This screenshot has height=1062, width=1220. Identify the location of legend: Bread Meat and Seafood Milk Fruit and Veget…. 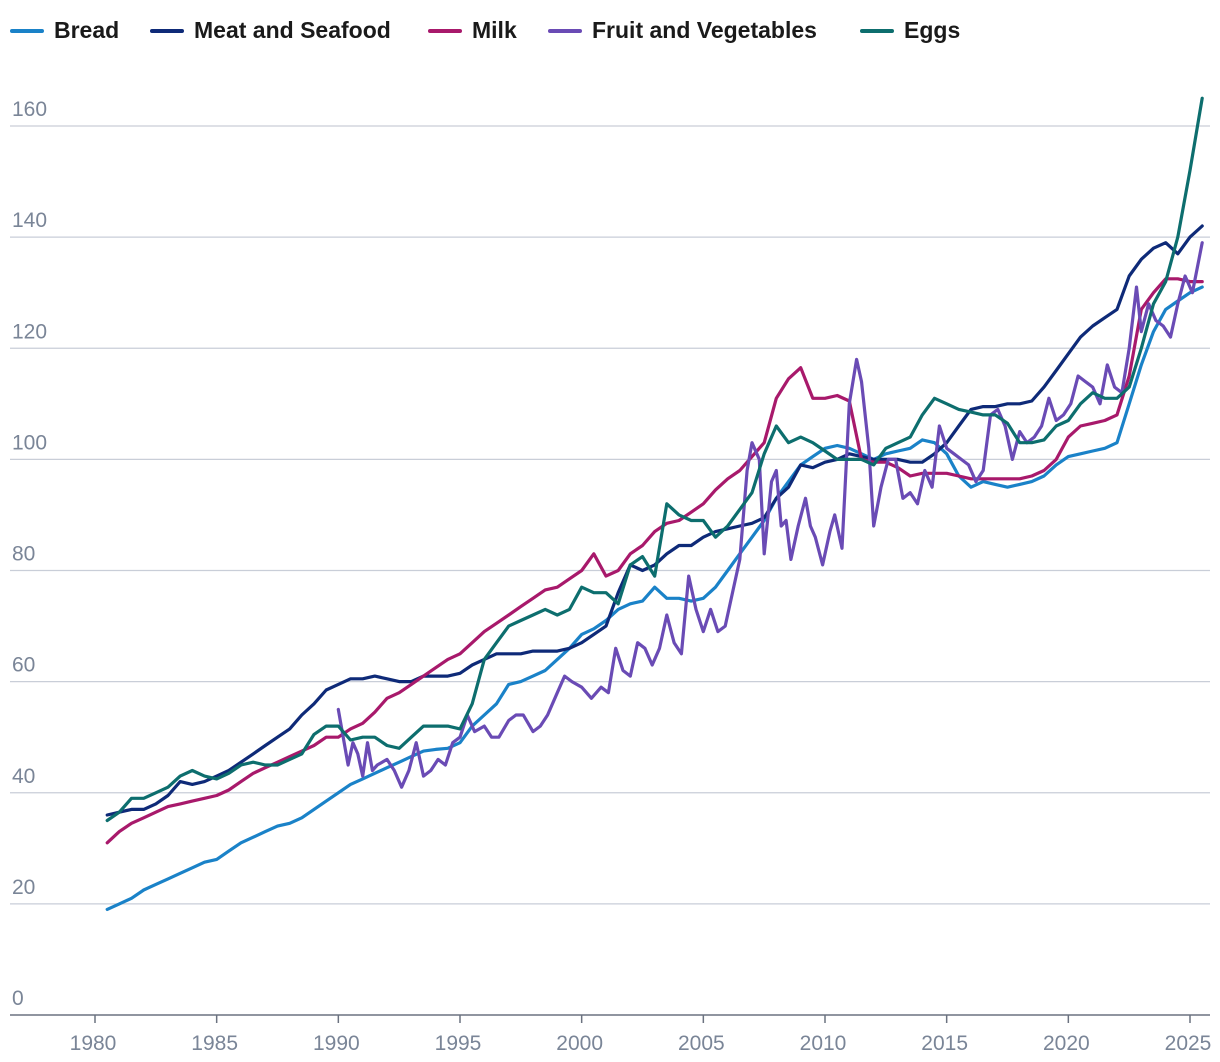
(485, 30).